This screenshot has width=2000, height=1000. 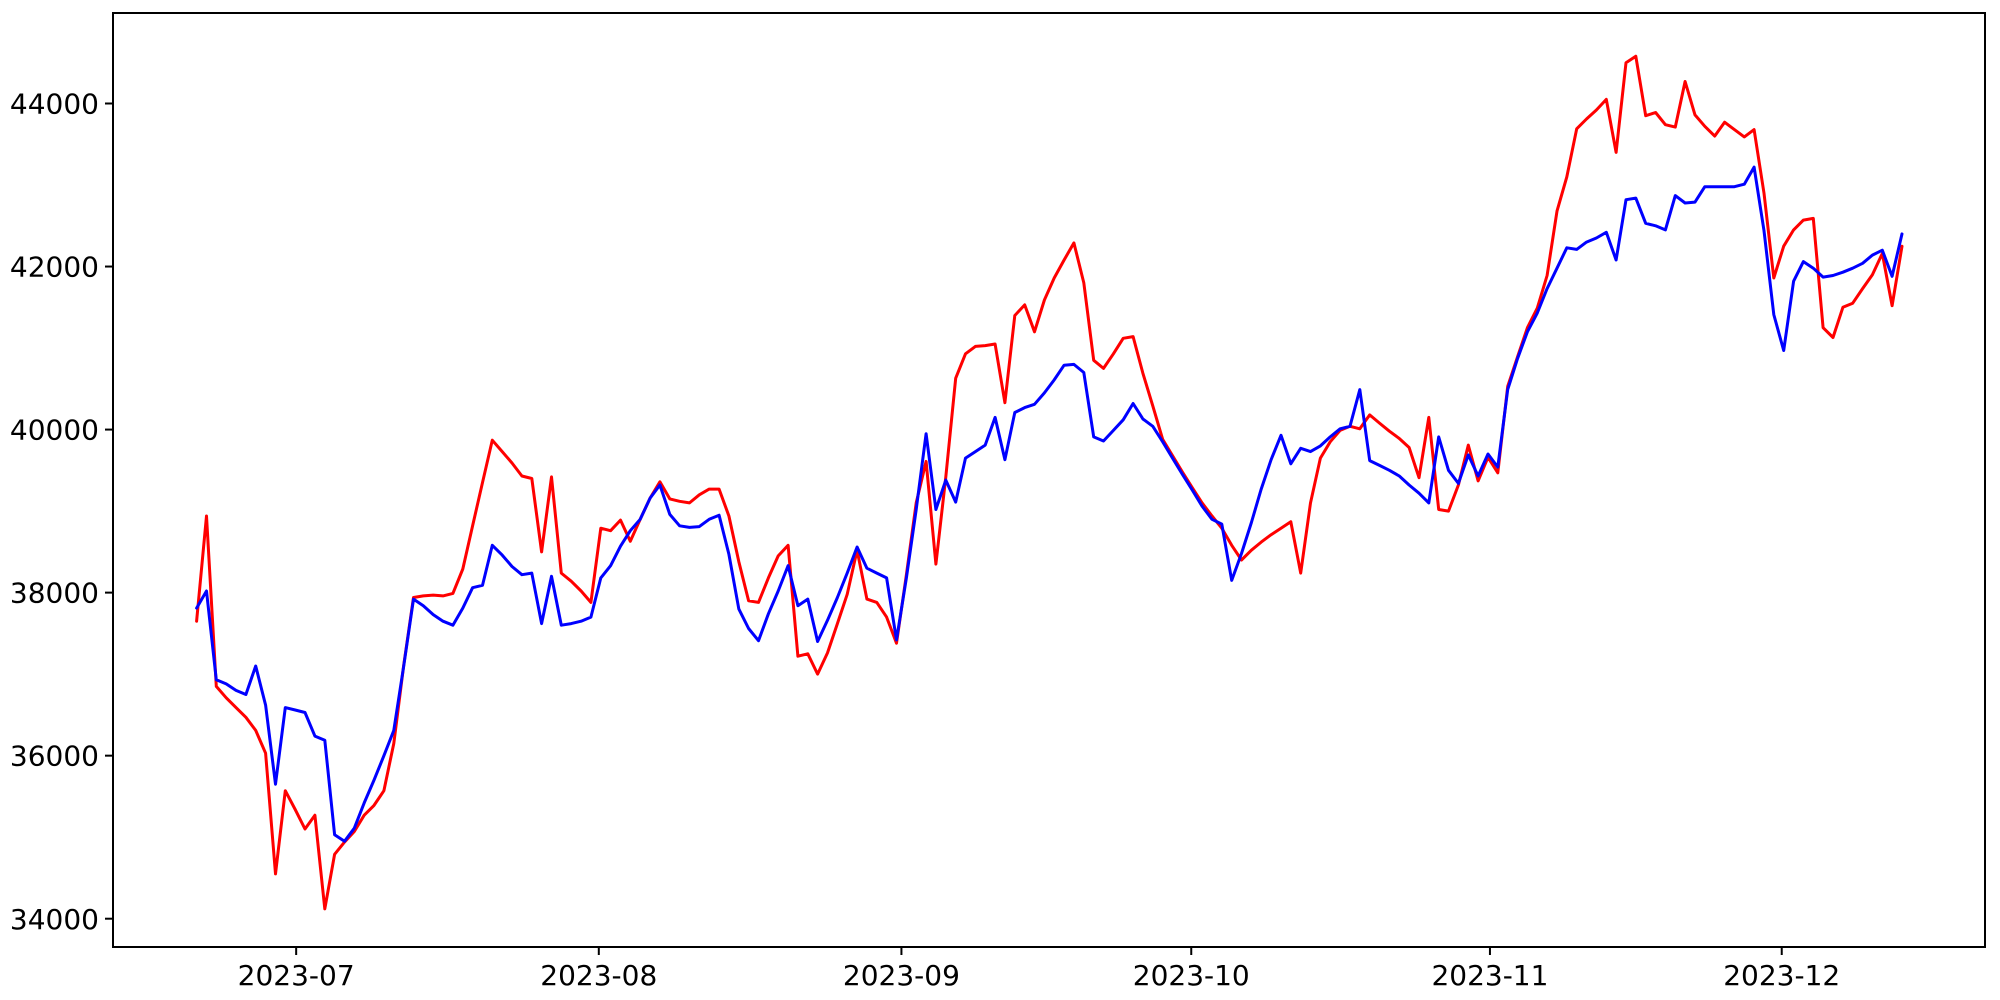 I want to click on x-tick-label: 2023-08, so click(x=598, y=975).